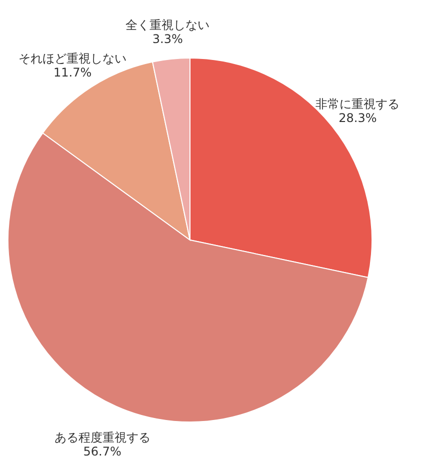  I want to click on data-label: 3.3%, so click(167, 39).